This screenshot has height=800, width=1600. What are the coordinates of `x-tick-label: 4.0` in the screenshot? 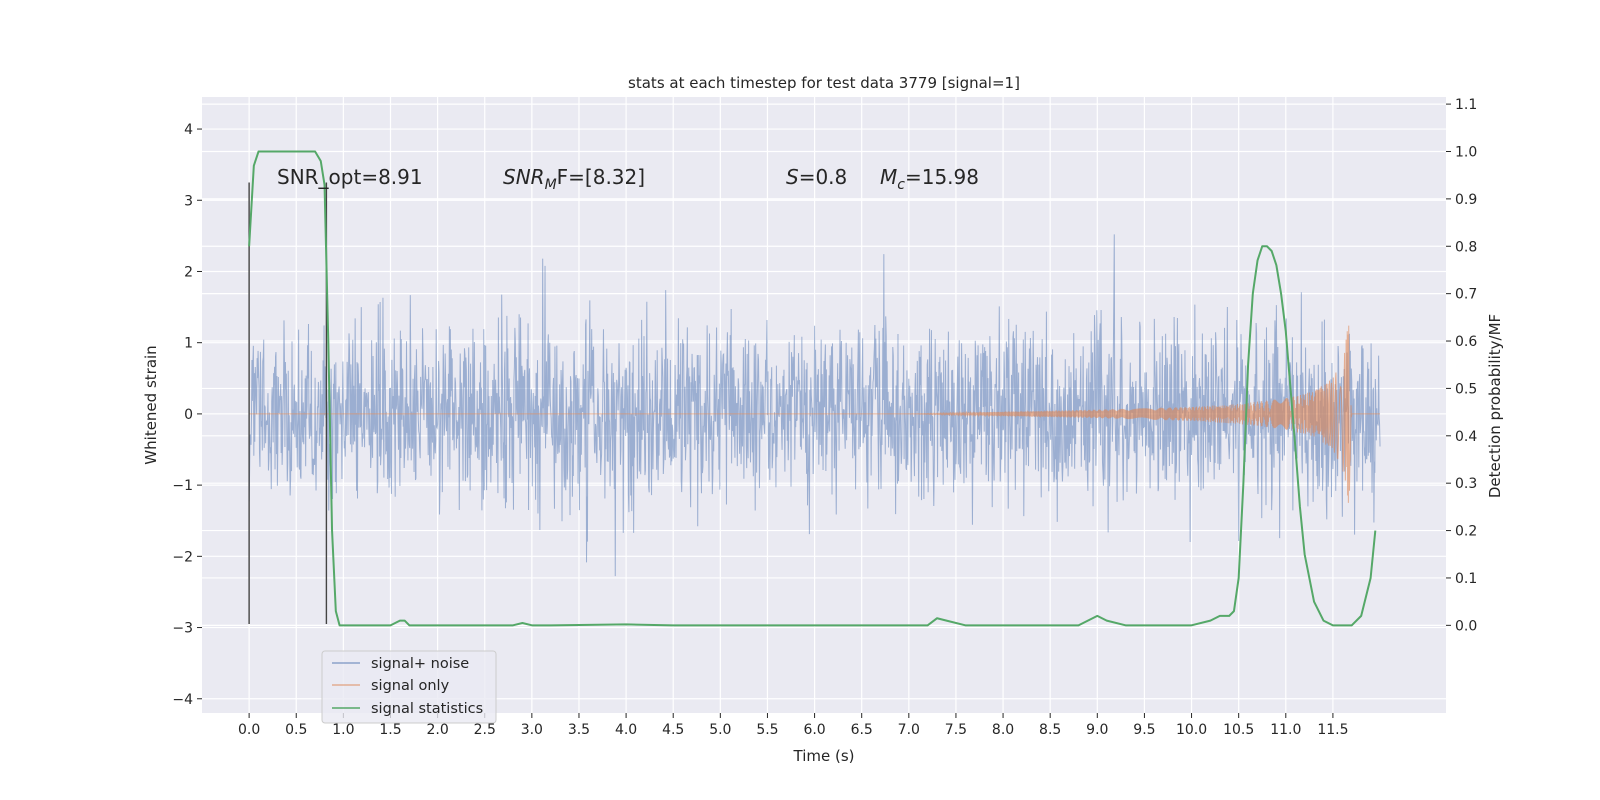 It's located at (626, 730).